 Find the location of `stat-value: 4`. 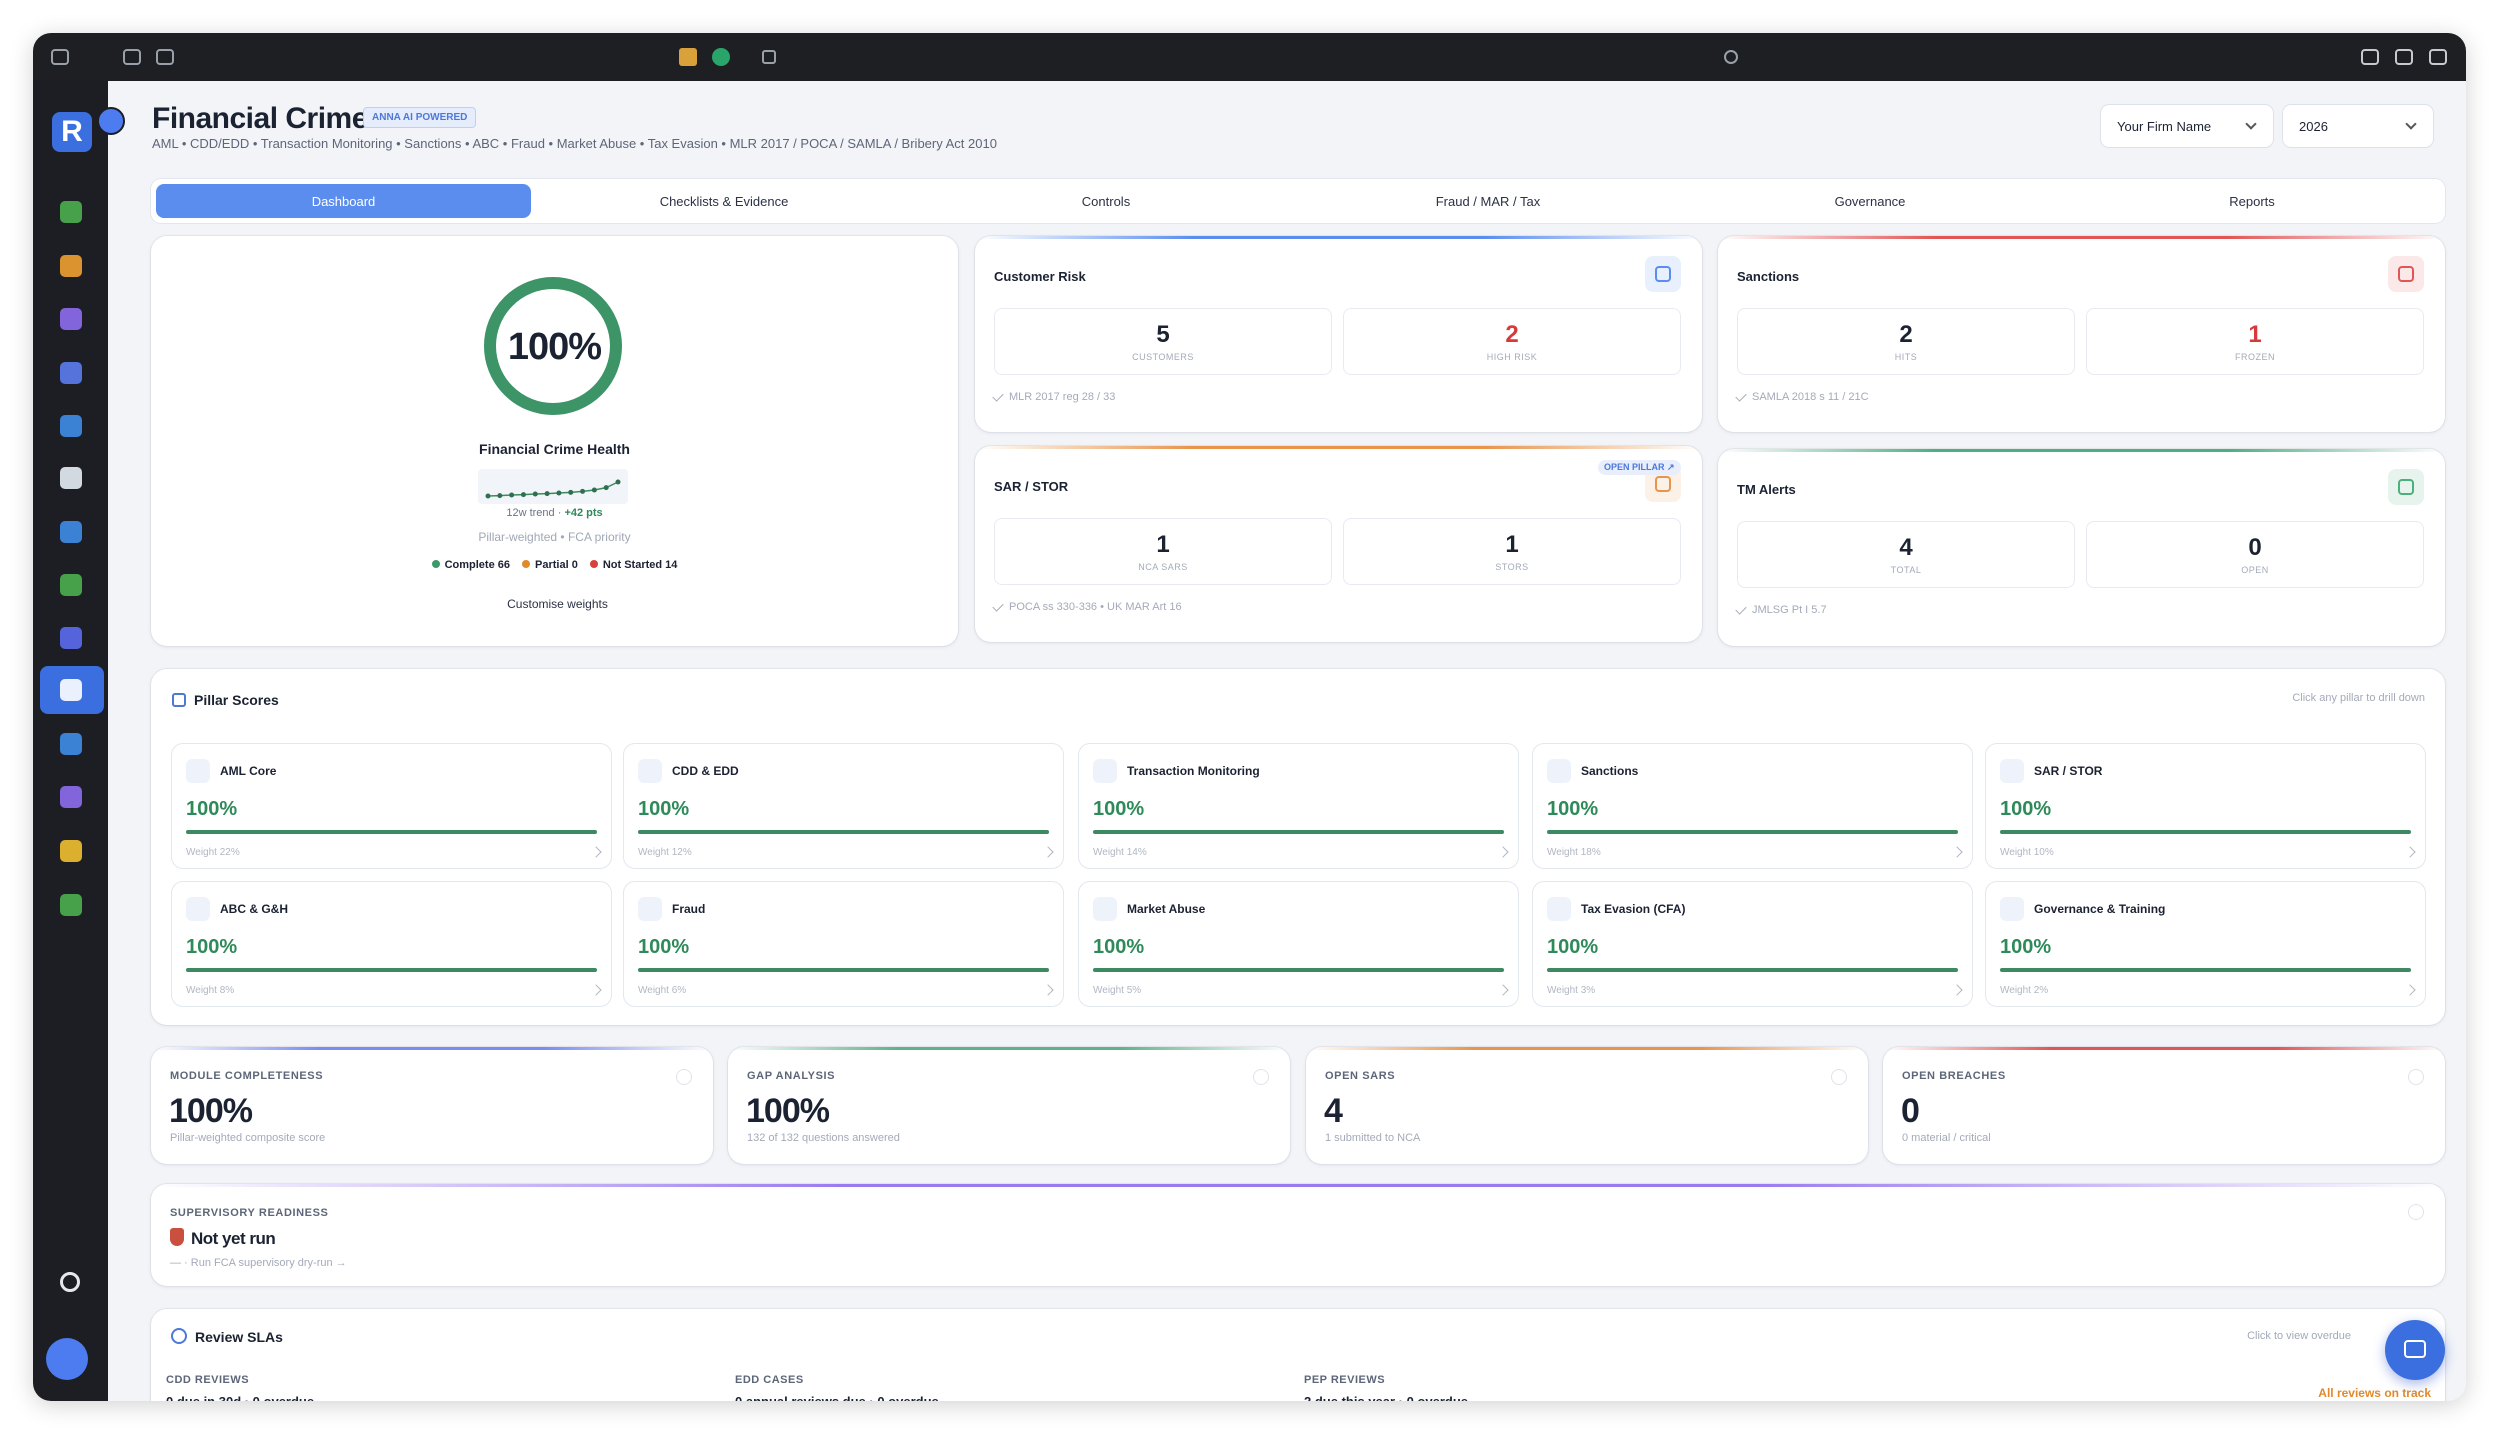

stat-value: 4 is located at coordinates (1906, 547).